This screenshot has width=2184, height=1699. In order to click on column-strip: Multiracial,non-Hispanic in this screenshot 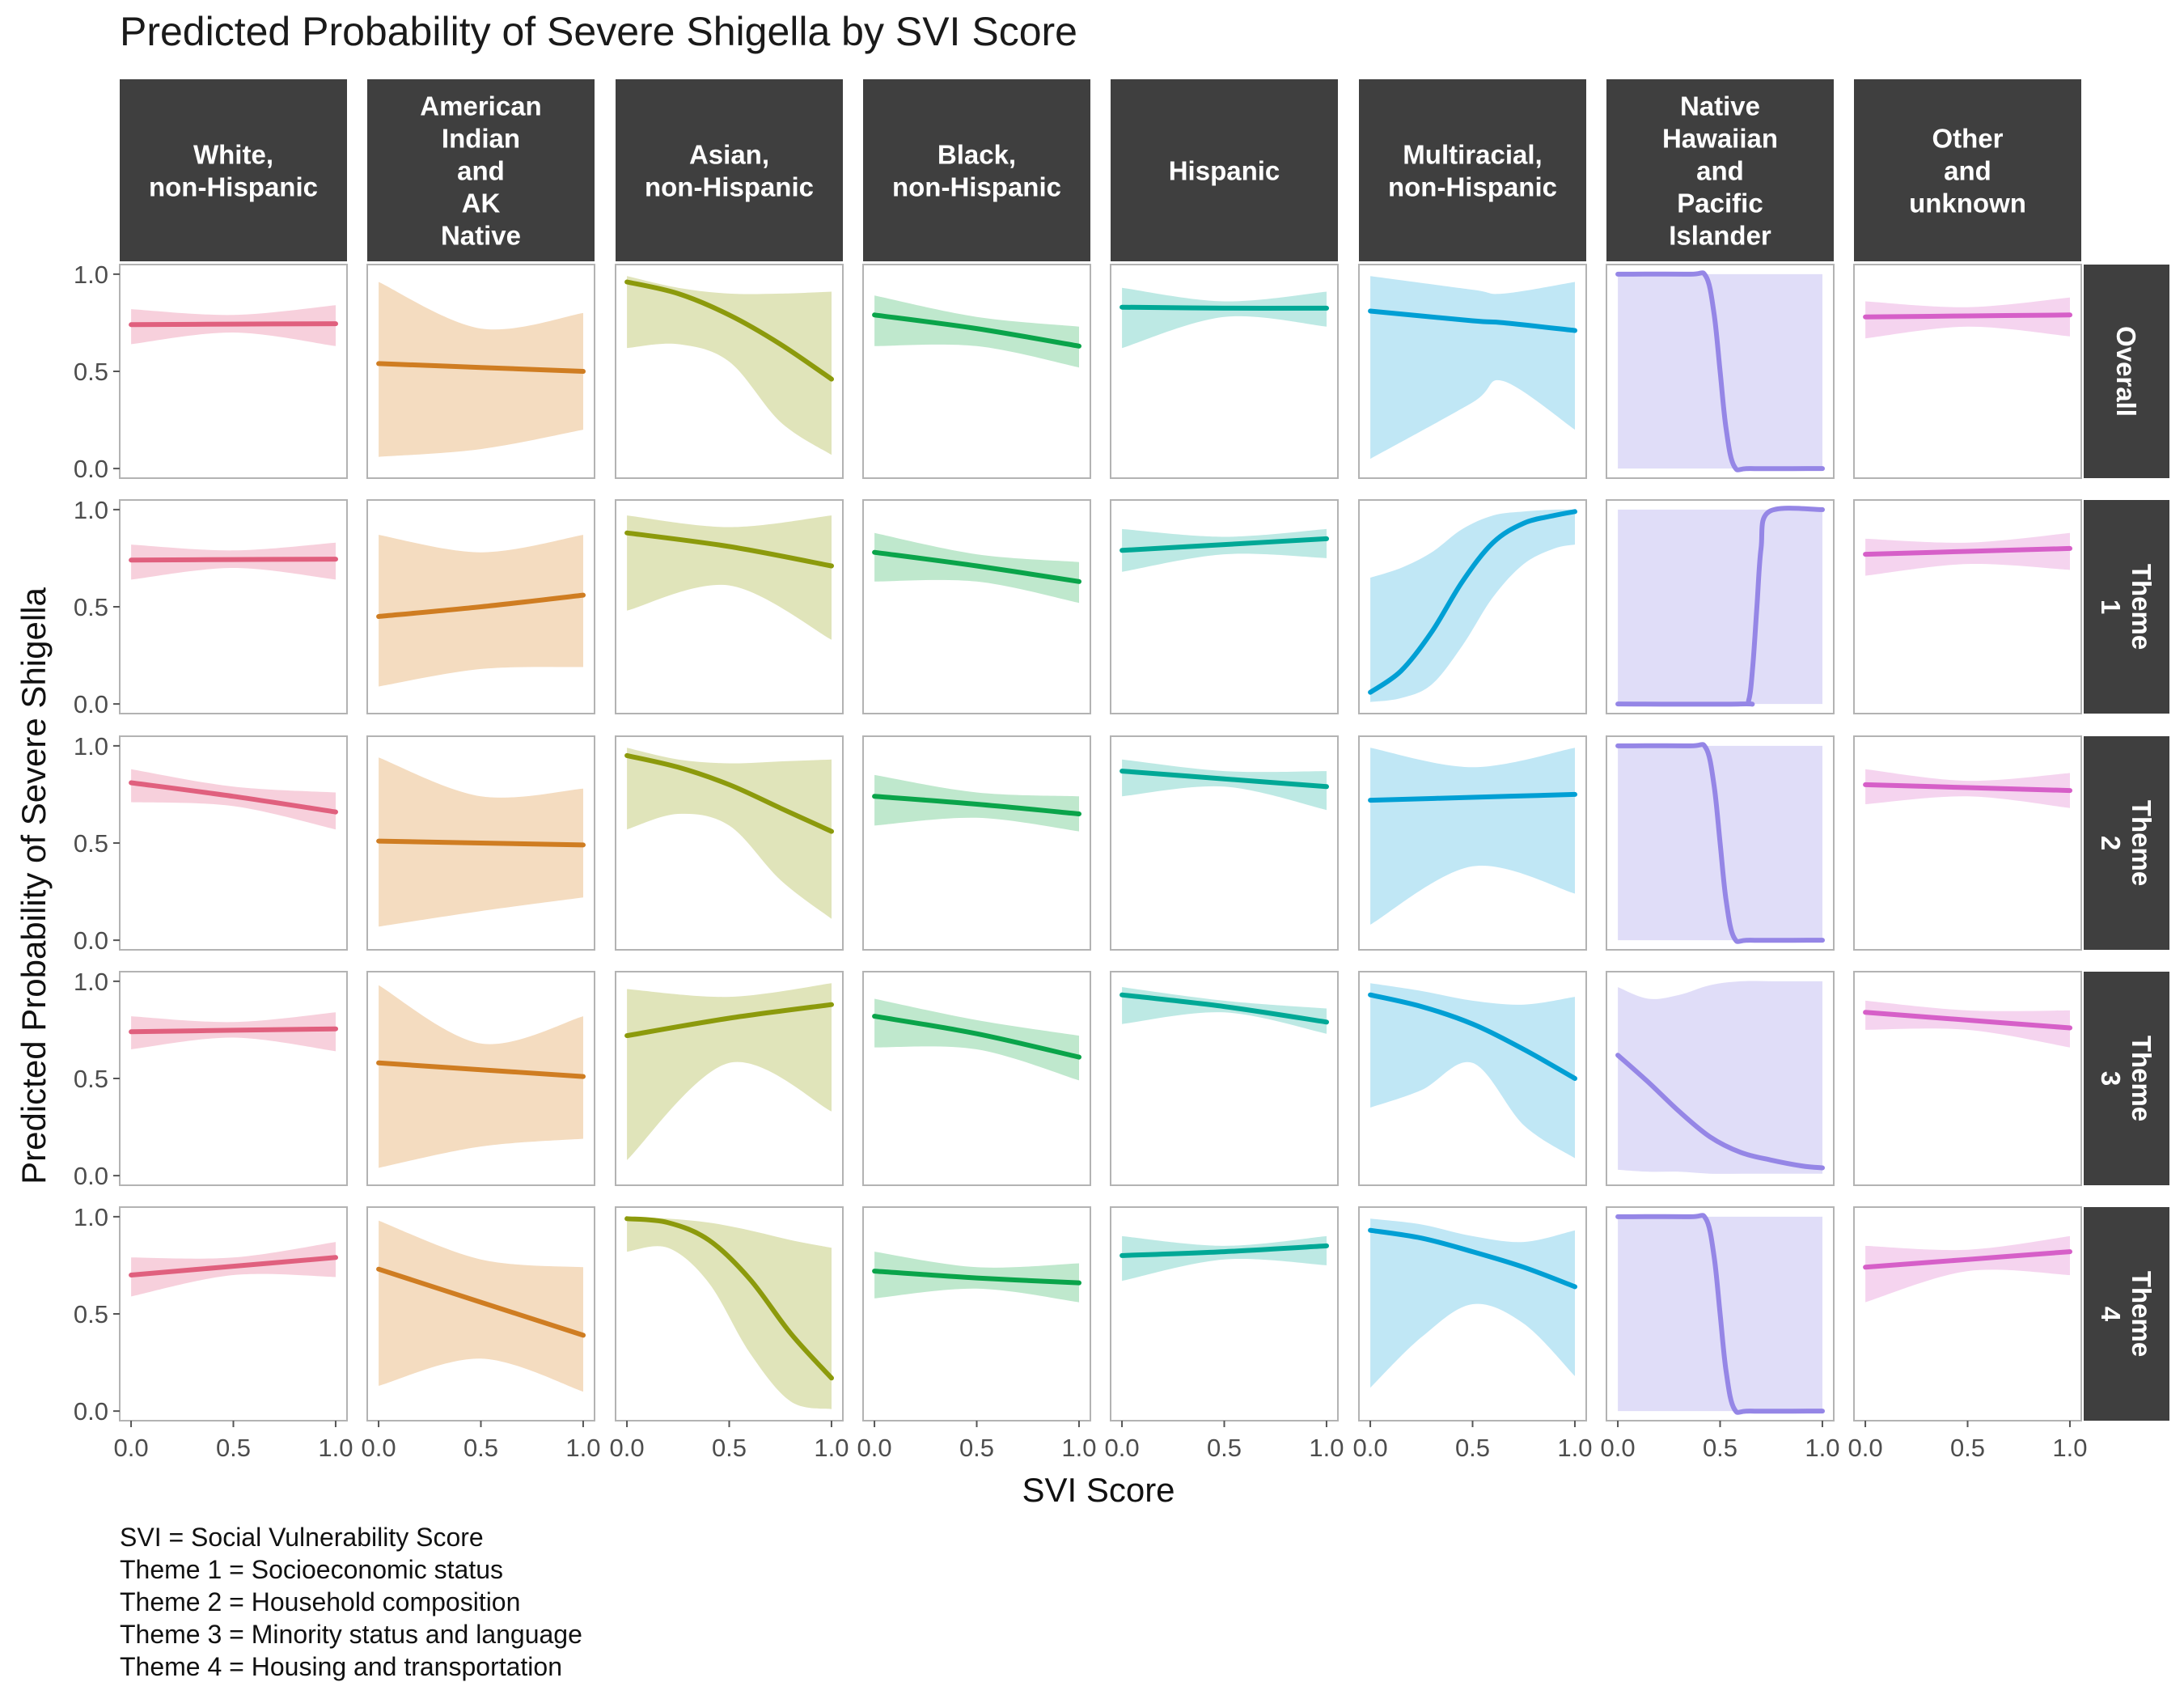, I will do `click(1472, 170)`.